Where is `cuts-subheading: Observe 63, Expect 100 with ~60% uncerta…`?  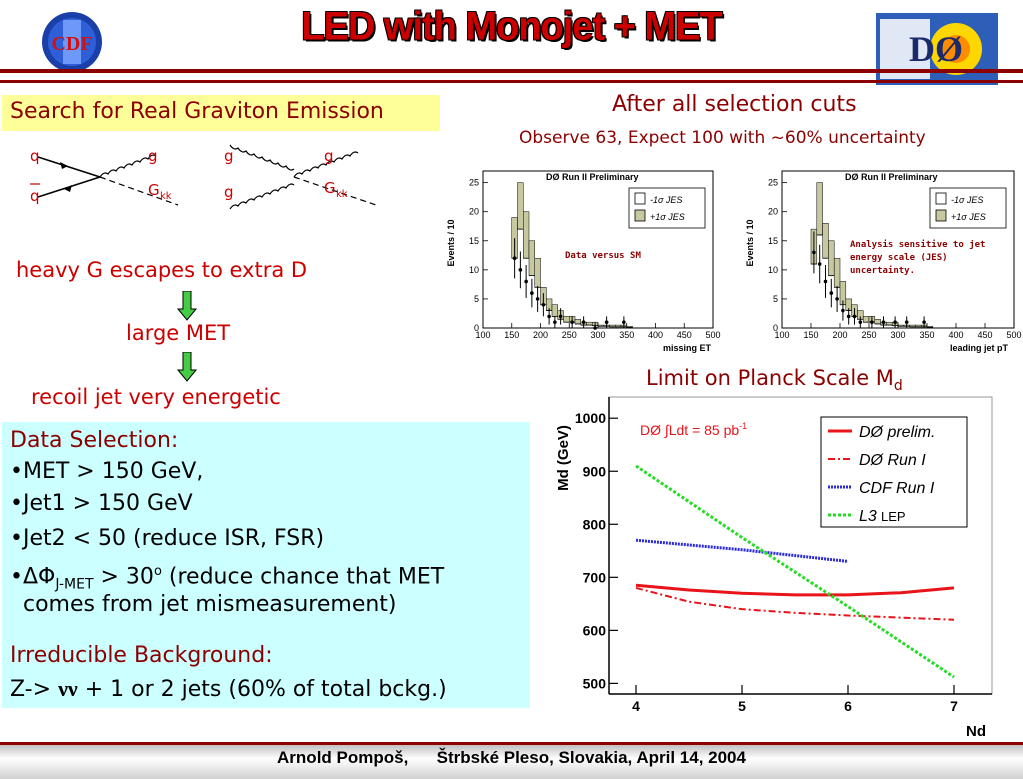
cuts-subheading: Observe 63, Expect 100 with ~60% uncerta… is located at coordinates (722, 138).